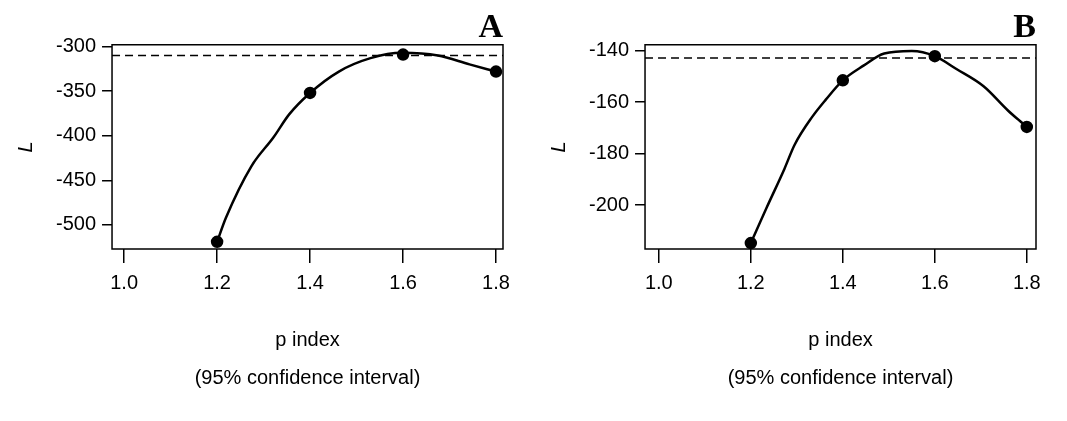  What do you see at coordinates (76, 223) in the screenshot?
I see `y-tick-label: -500` at bounding box center [76, 223].